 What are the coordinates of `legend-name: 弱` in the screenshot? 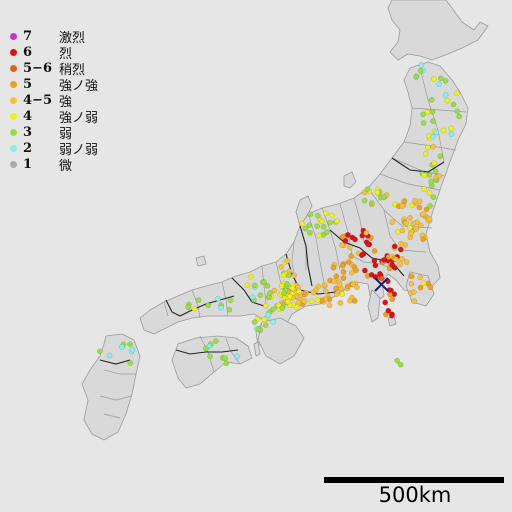 It's located at (66, 134).